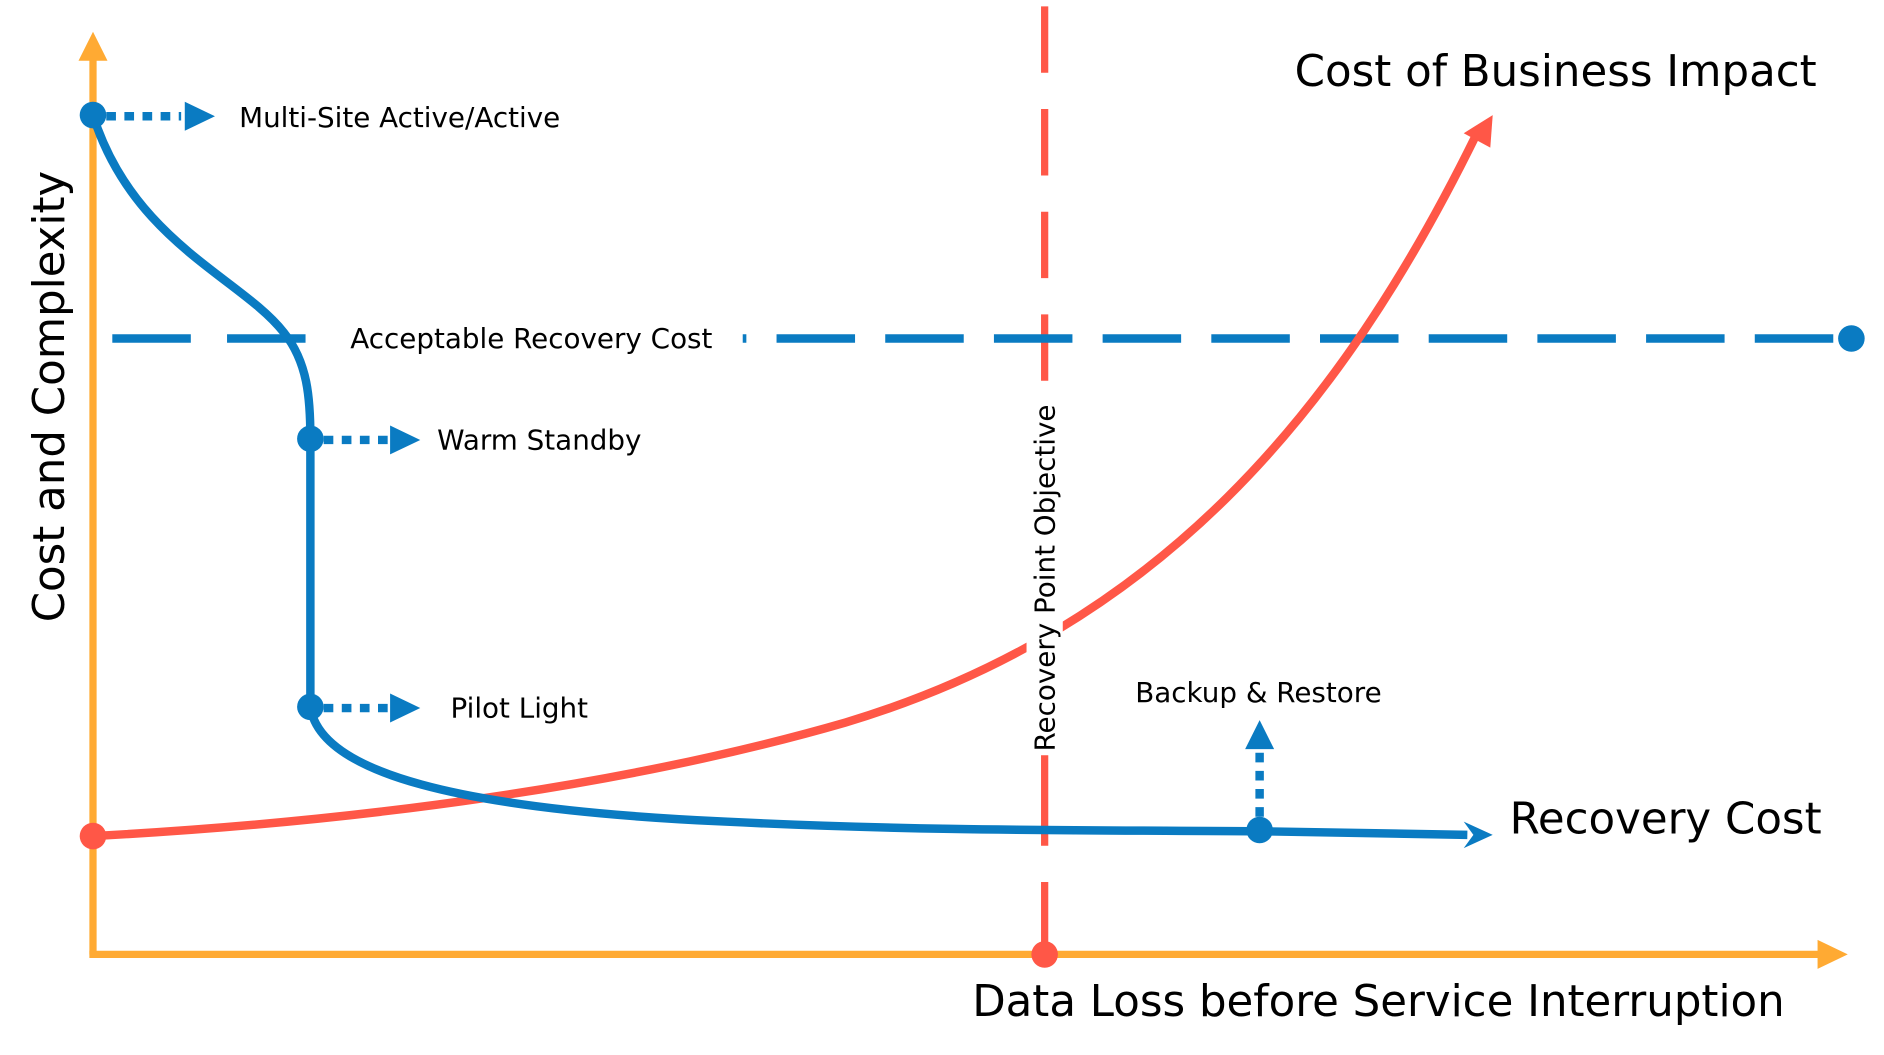 The height and width of the screenshot is (1055, 1884). What do you see at coordinates (93, 836) in the screenshot?
I see `business-impact-start-point` at bounding box center [93, 836].